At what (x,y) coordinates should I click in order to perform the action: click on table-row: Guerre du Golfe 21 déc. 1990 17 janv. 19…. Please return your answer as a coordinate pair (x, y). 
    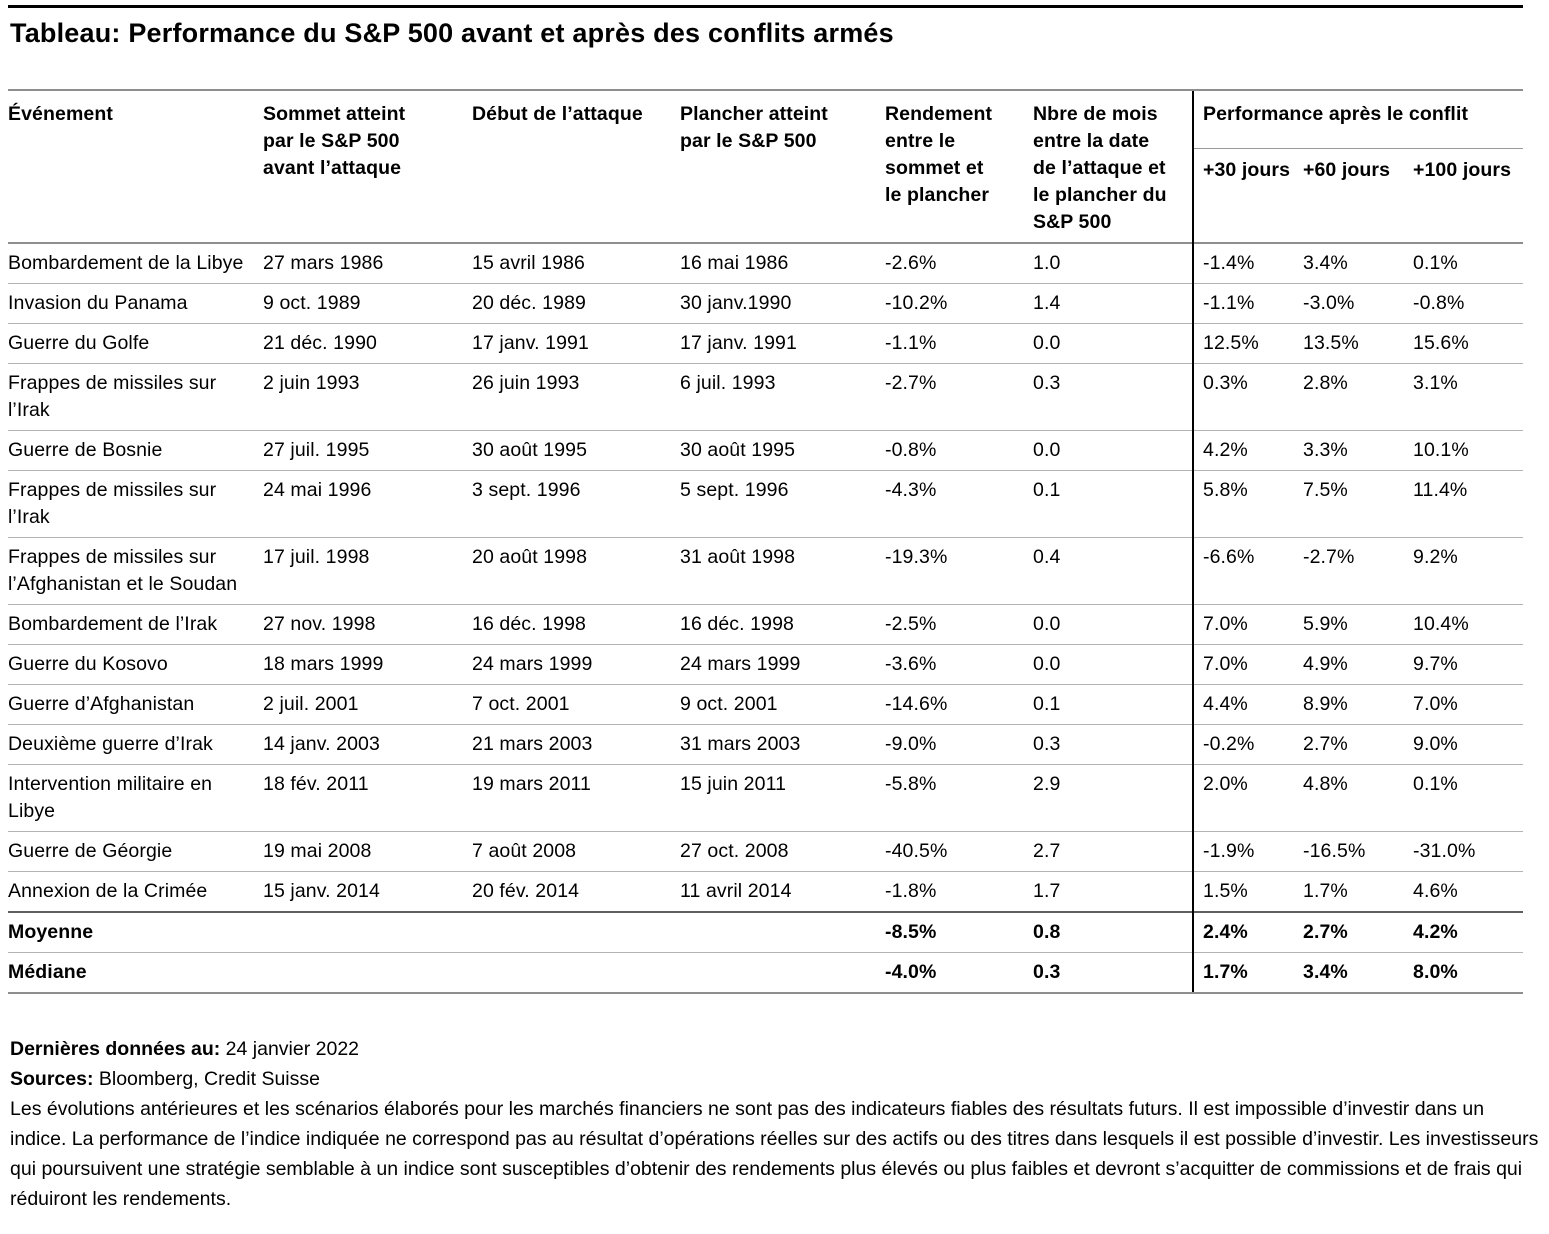
    Looking at the image, I should click on (766, 343).